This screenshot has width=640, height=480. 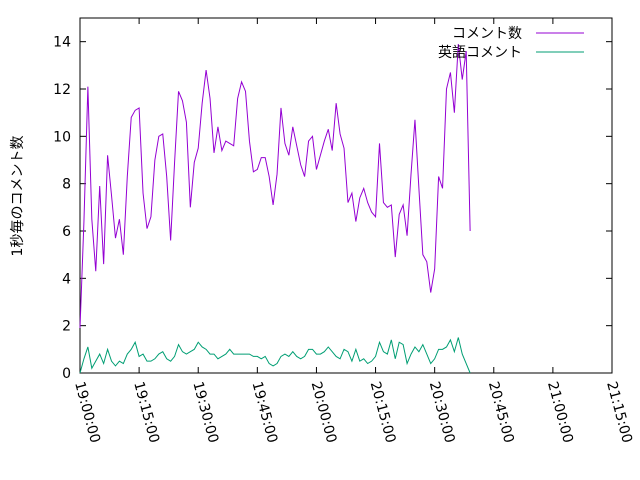 I want to click on y-tick-label: 10, so click(x=62, y=137).